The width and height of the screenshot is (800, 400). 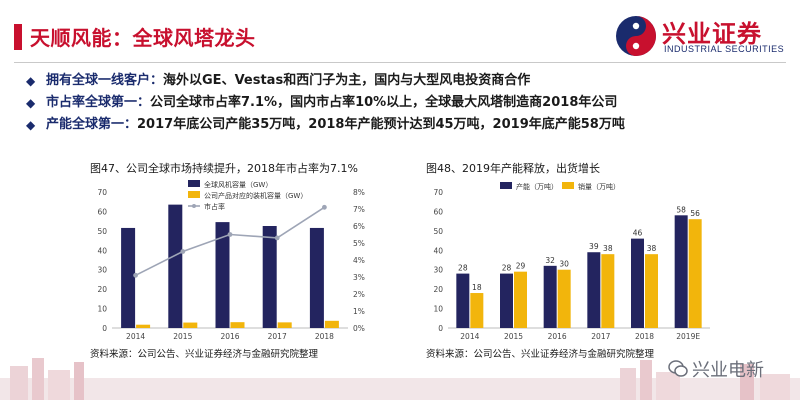 What do you see at coordinates (359, 209) in the screenshot?
I see `y2-tick-label: 7%` at bounding box center [359, 209].